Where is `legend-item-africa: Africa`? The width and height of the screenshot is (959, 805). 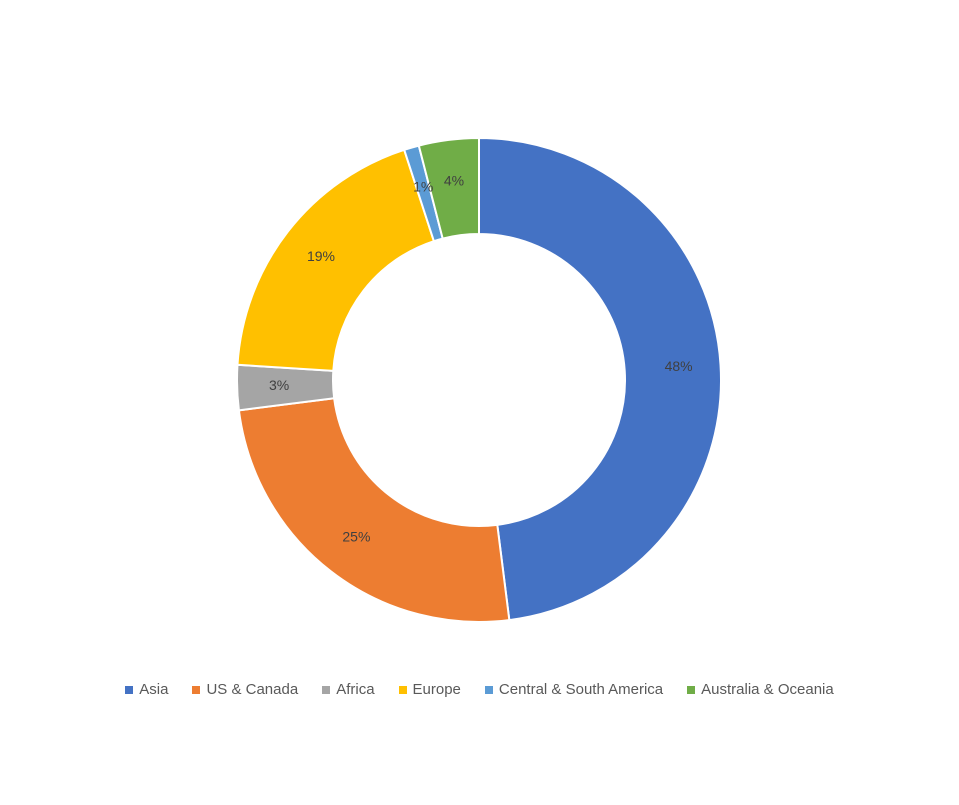 legend-item-africa: Africa is located at coordinates (348, 689).